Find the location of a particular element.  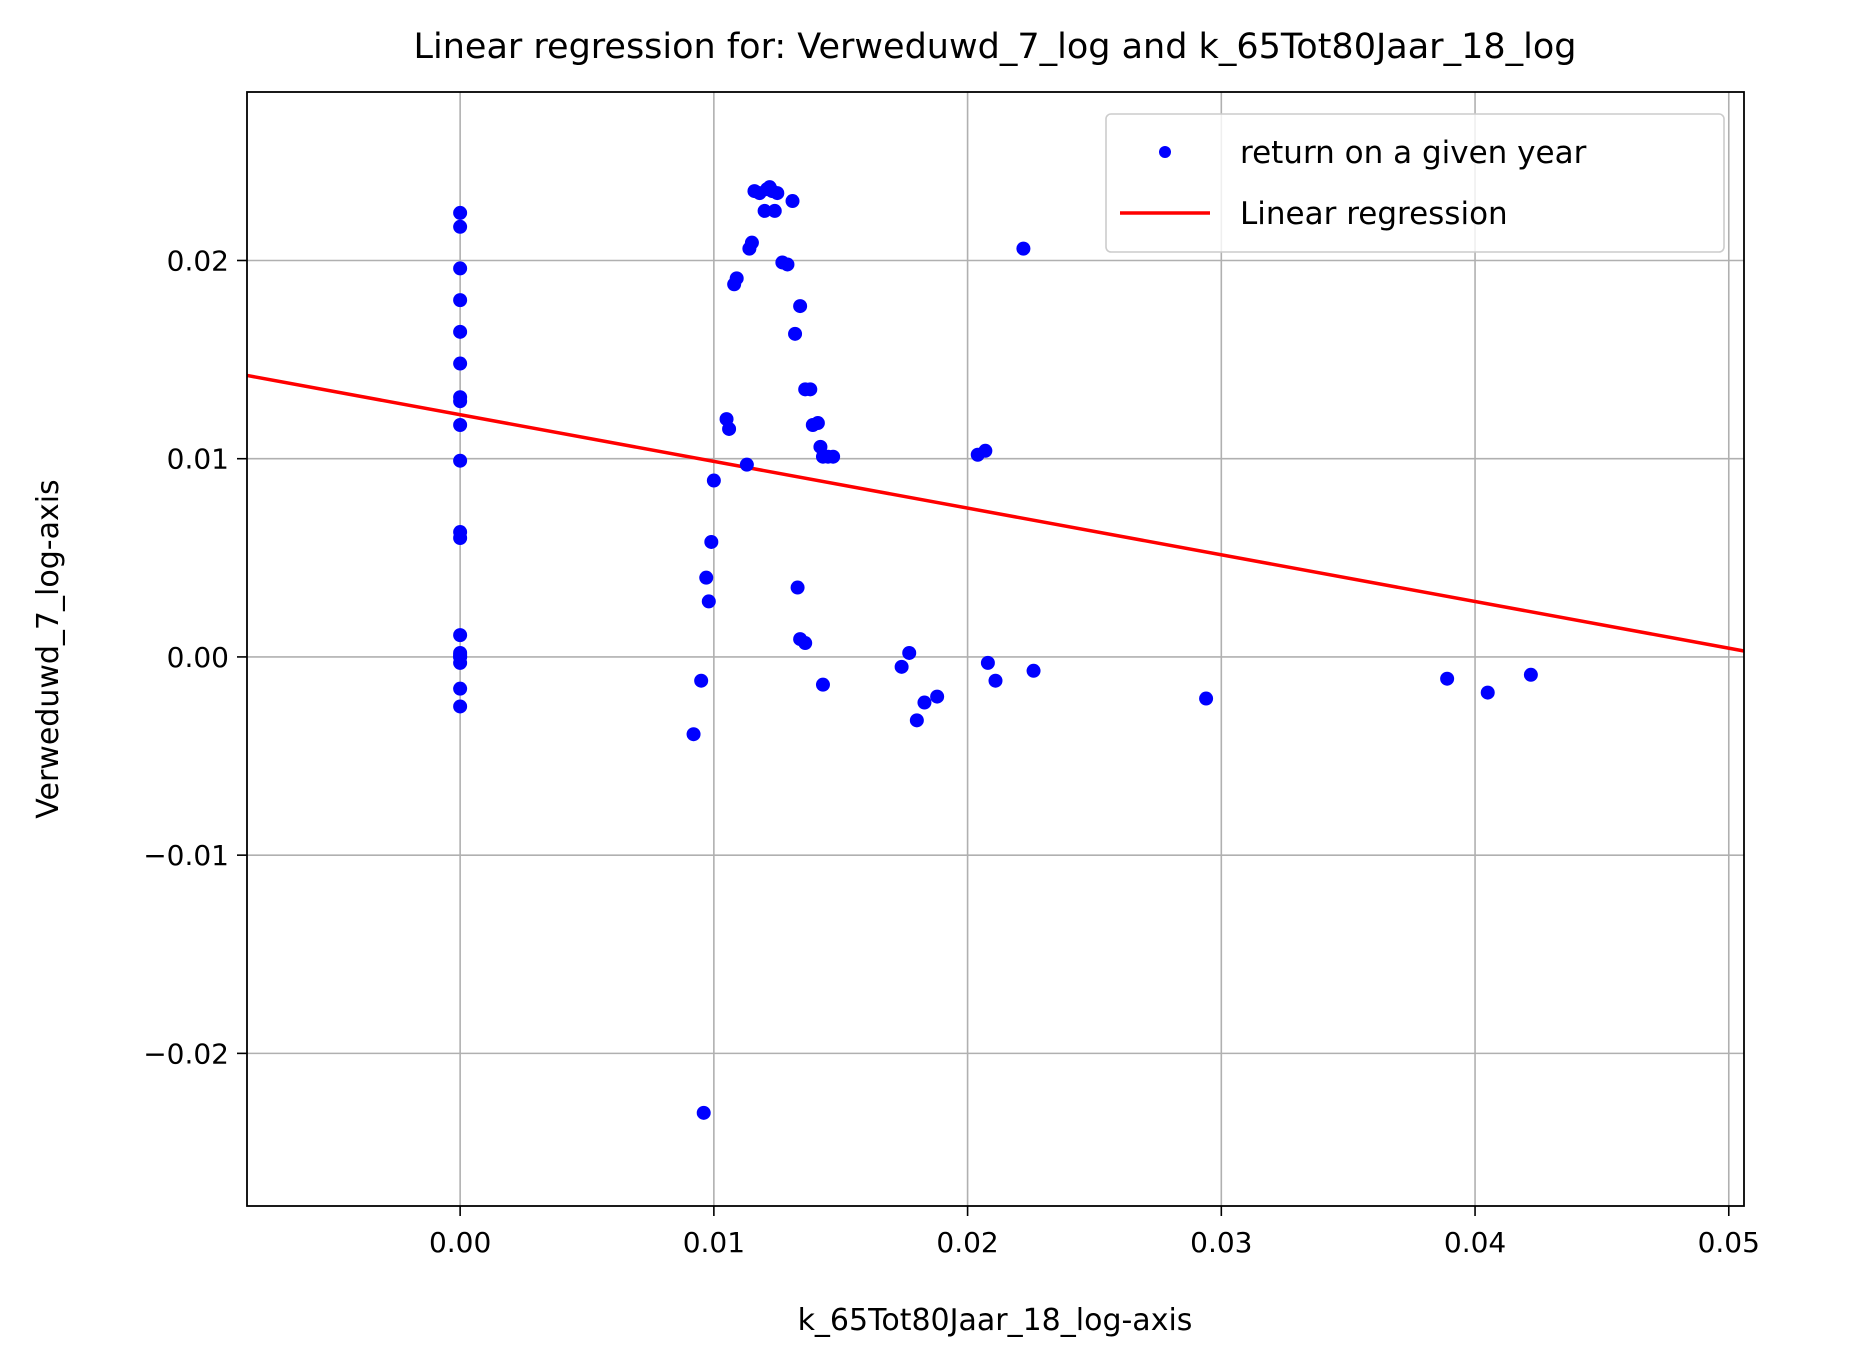

legend: return on a given year Linear regression is located at coordinates (1415, 183).